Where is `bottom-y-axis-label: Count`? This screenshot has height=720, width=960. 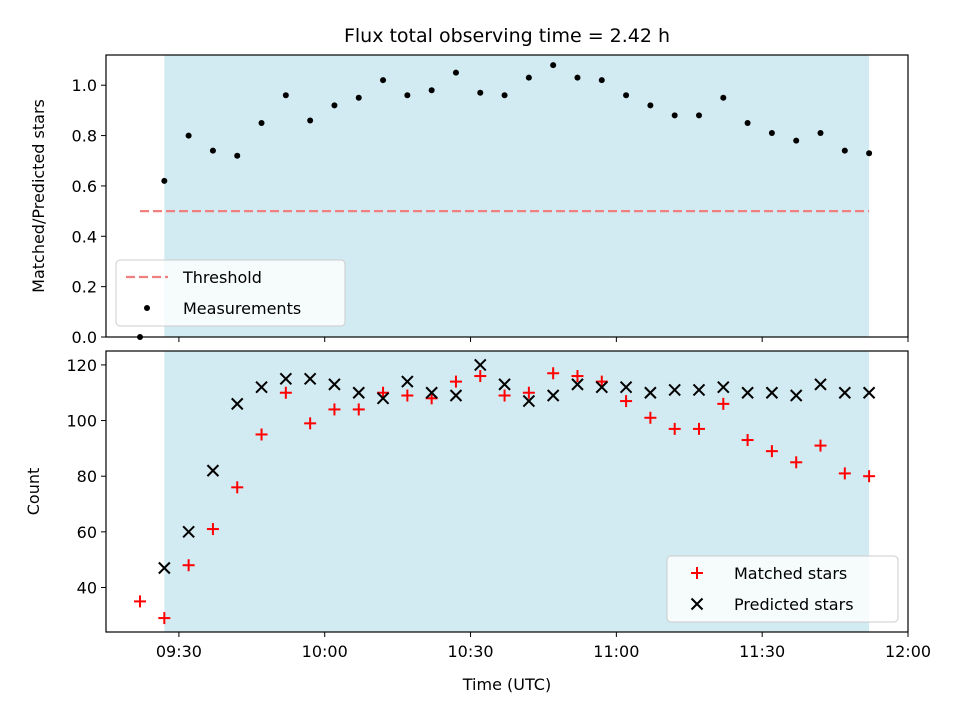 bottom-y-axis-label: Count is located at coordinates (33, 492).